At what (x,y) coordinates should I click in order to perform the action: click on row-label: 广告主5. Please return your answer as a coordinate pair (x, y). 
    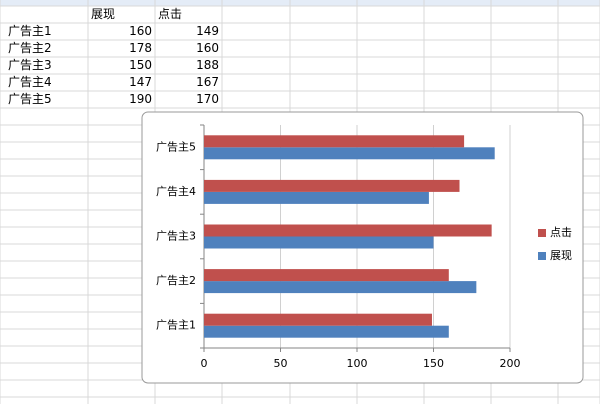
    Looking at the image, I should click on (30, 99).